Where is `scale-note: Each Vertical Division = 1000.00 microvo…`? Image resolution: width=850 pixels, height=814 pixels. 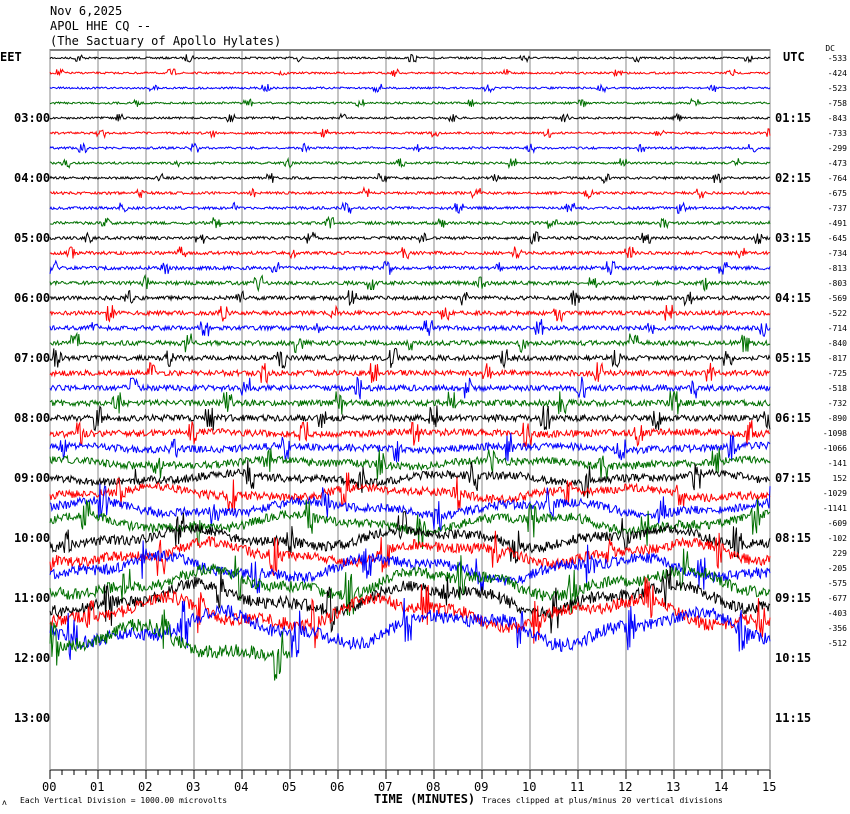 scale-note: Each Vertical Division = 1000.00 microvo… is located at coordinates (124, 800).